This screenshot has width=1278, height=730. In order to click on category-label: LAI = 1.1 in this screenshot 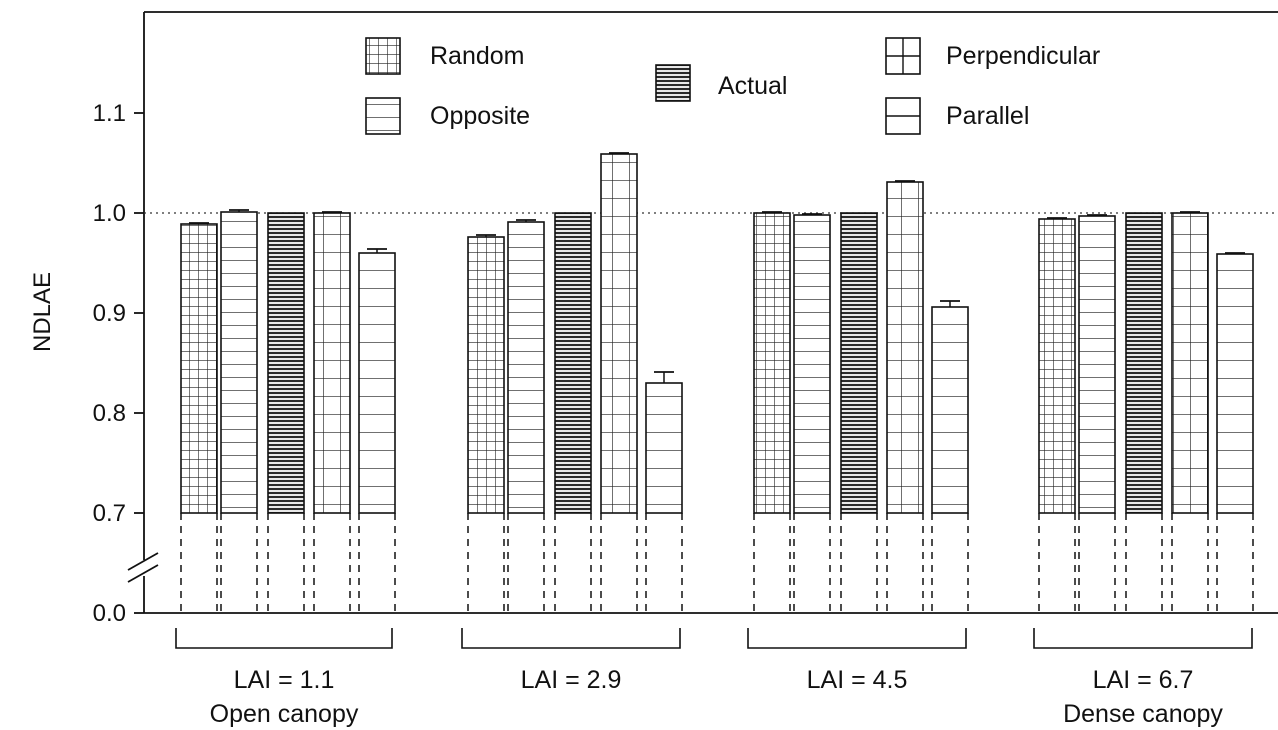, I will do `click(284, 680)`.